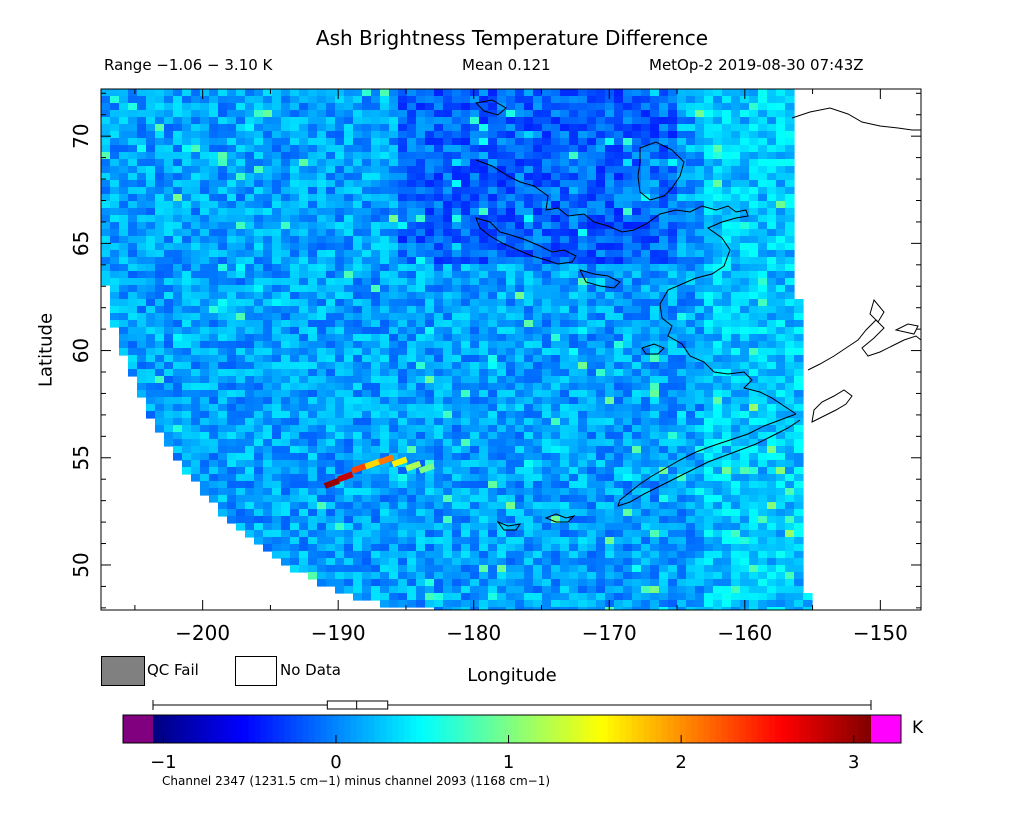 This screenshot has height=813, width=1024. I want to click on chart-title: Ash Brightness Temperature Difference, so click(512, 38).